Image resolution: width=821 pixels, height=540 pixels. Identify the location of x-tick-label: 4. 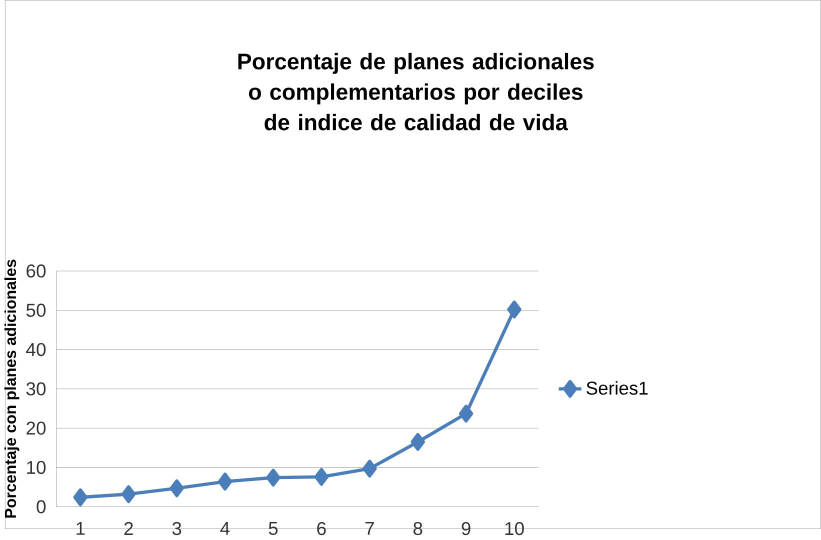
(225, 528).